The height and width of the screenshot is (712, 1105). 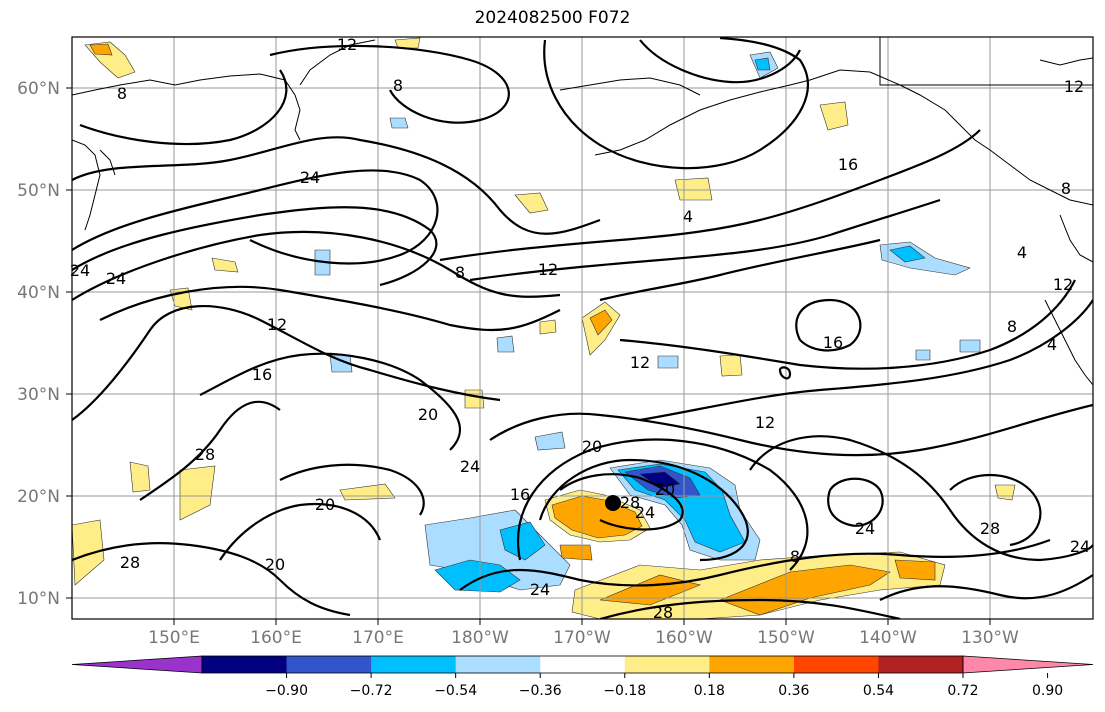 What do you see at coordinates (888, 638) in the screenshot?
I see `lon-label: 140°W` at bounding box center [888, 638].